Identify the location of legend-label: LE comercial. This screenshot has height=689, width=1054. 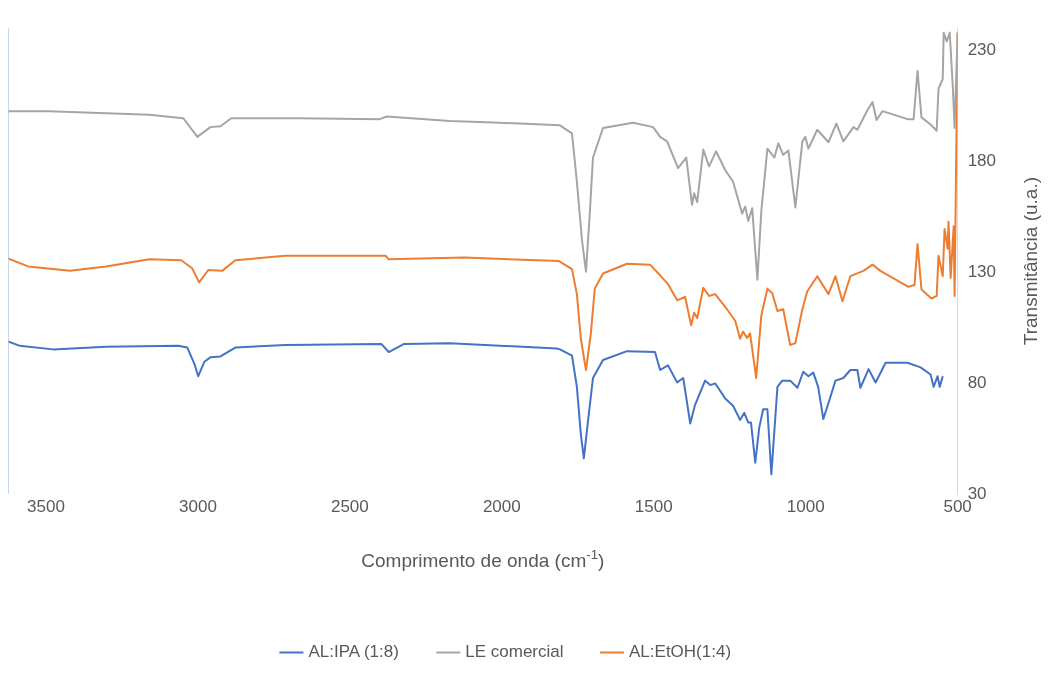
(514, 652).